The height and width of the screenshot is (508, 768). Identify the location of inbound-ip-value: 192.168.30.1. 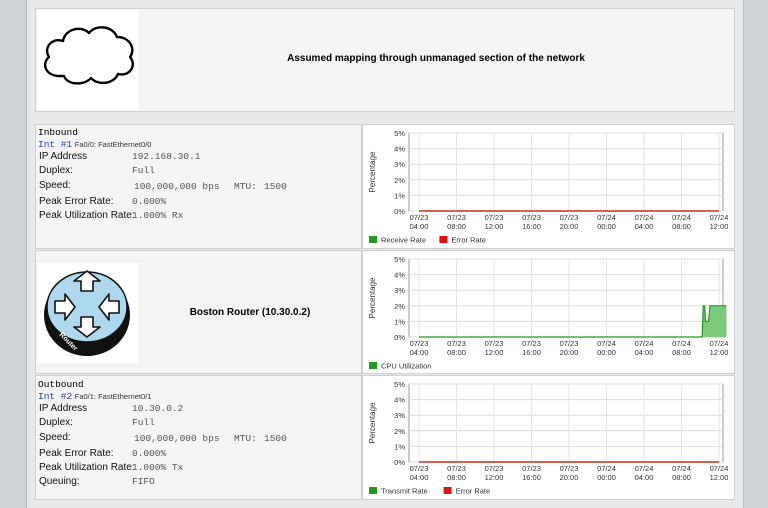
(166, 156).